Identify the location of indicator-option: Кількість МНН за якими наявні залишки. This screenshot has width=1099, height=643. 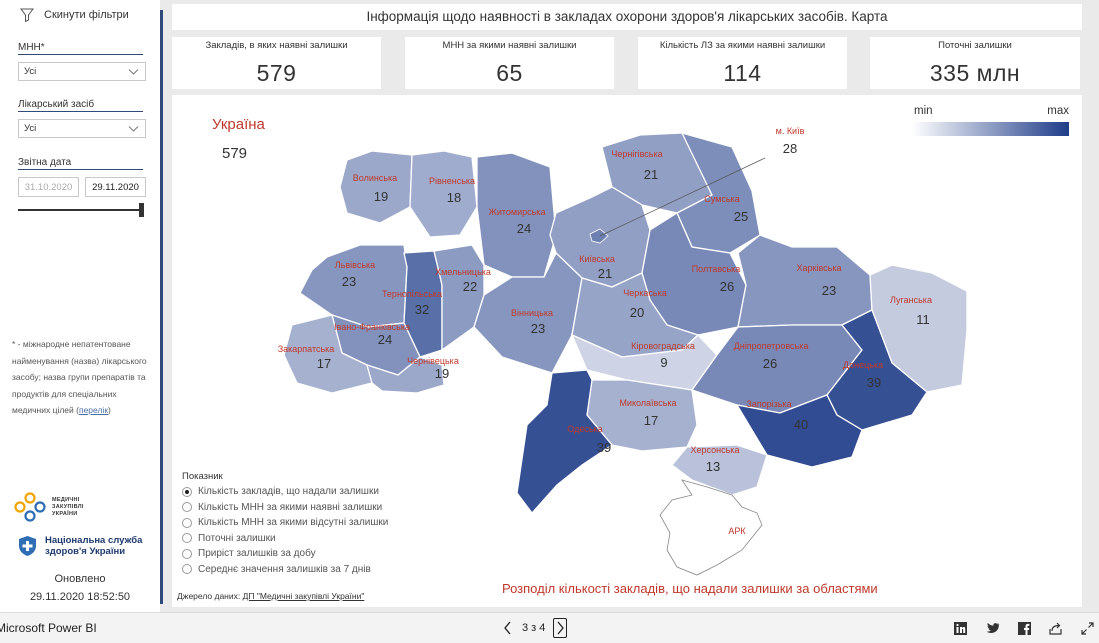
(285, 508).